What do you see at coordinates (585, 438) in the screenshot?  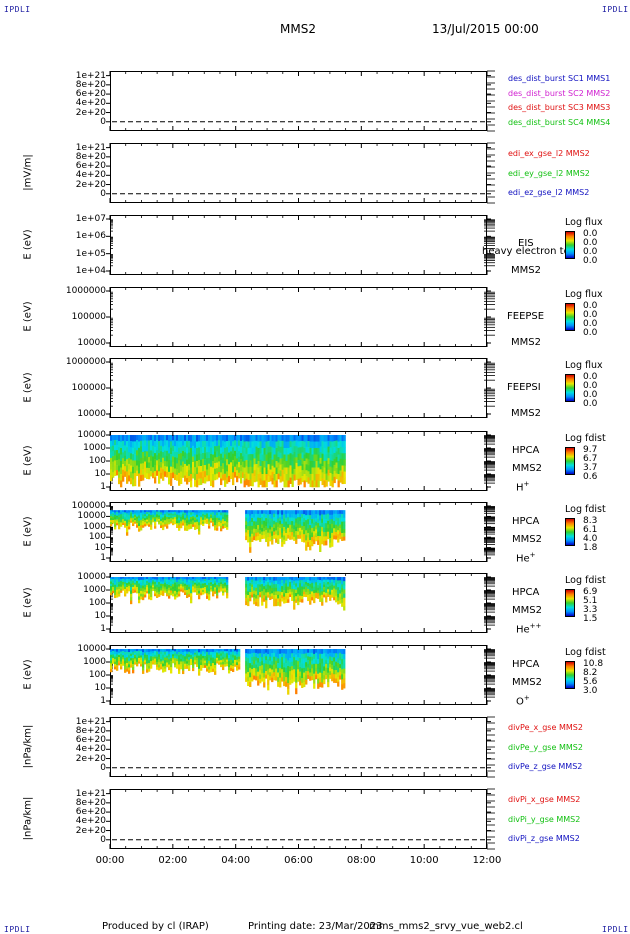 I see `panel-6-colorbar-title: Log fdist` at bounding box center [585, 438].